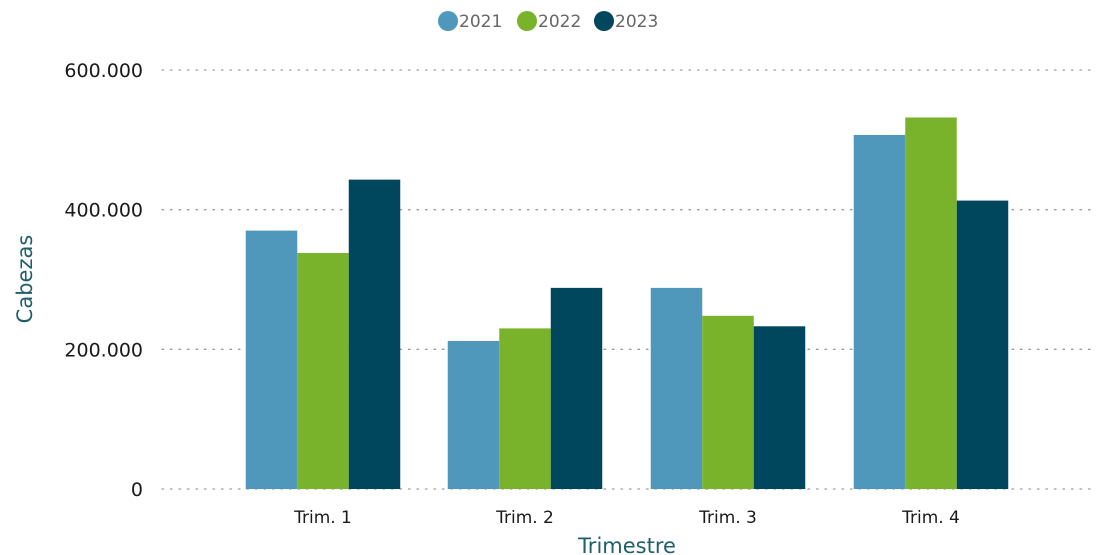 This screenshot has width=1101, height=555. Describe the element at coordinates (559, 22) in the screenshot. I see `legend-label: 2022` at that location.